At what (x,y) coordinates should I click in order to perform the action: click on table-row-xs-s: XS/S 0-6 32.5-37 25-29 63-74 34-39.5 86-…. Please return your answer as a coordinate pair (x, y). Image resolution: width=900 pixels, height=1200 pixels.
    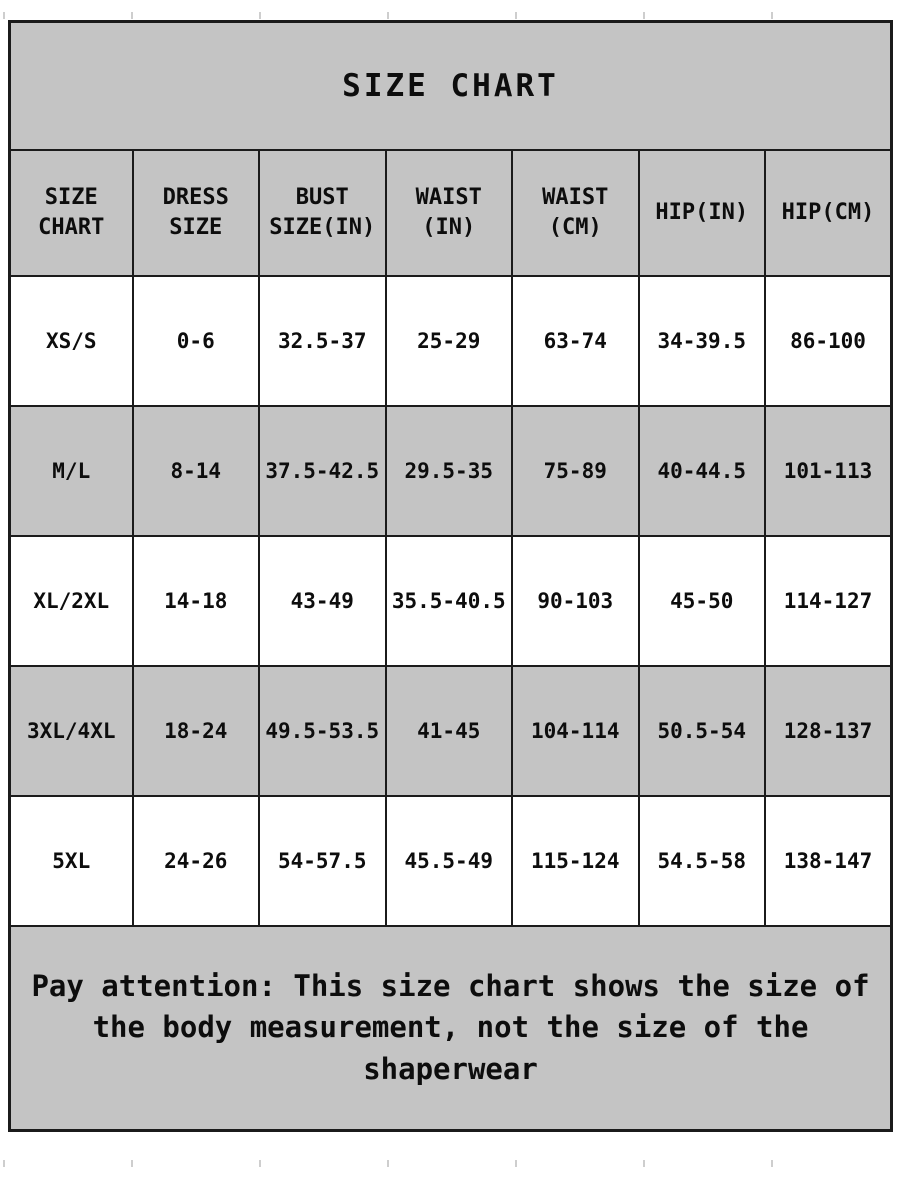
    Looking at the image, I should click on (450, 341).